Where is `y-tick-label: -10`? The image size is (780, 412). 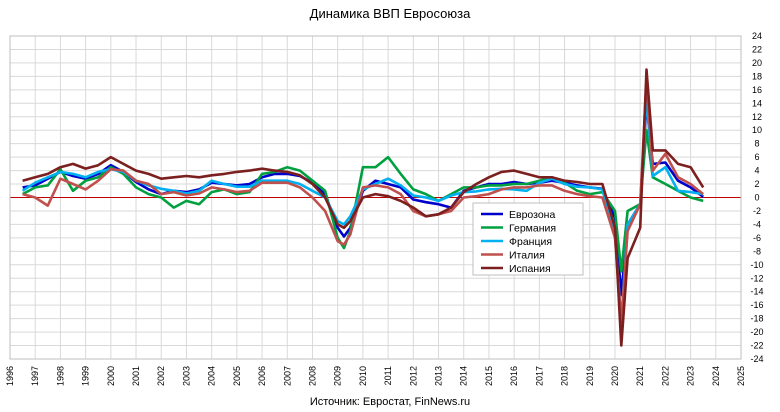
y-tick-label: -10 is located at coordinates (756, 265).